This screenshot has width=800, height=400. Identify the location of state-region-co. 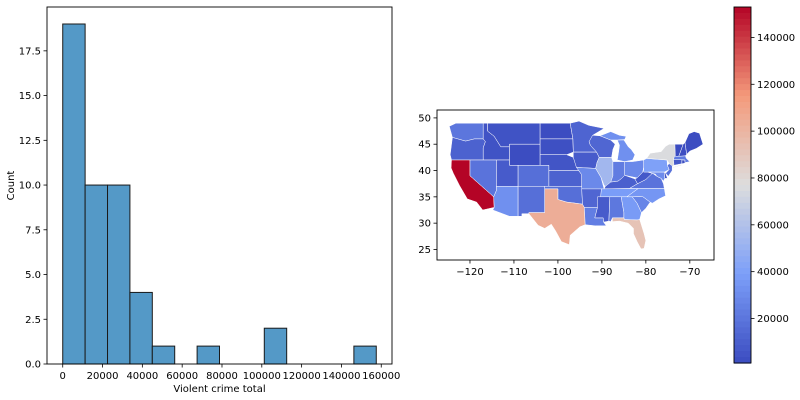
(533, 176).